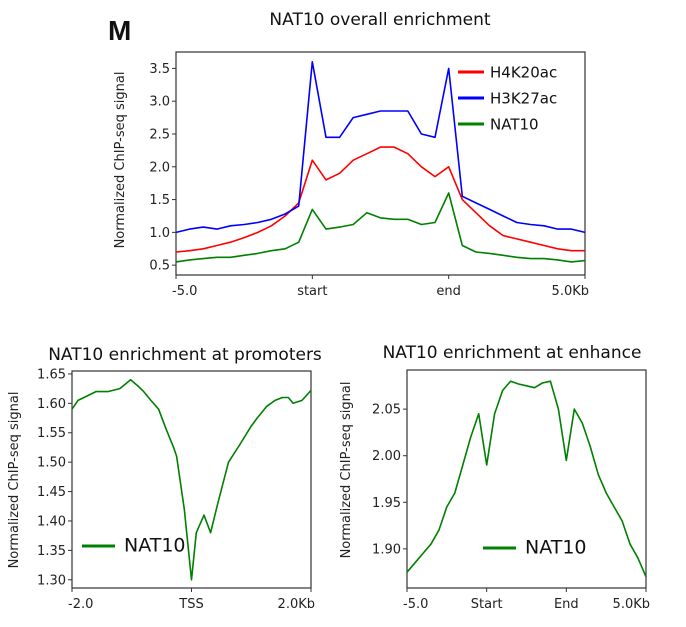  What do you see at coordinates (523, 73) in the screenshot?
I see `legend-label: H4K20ac` at bounding box center [523, 73].